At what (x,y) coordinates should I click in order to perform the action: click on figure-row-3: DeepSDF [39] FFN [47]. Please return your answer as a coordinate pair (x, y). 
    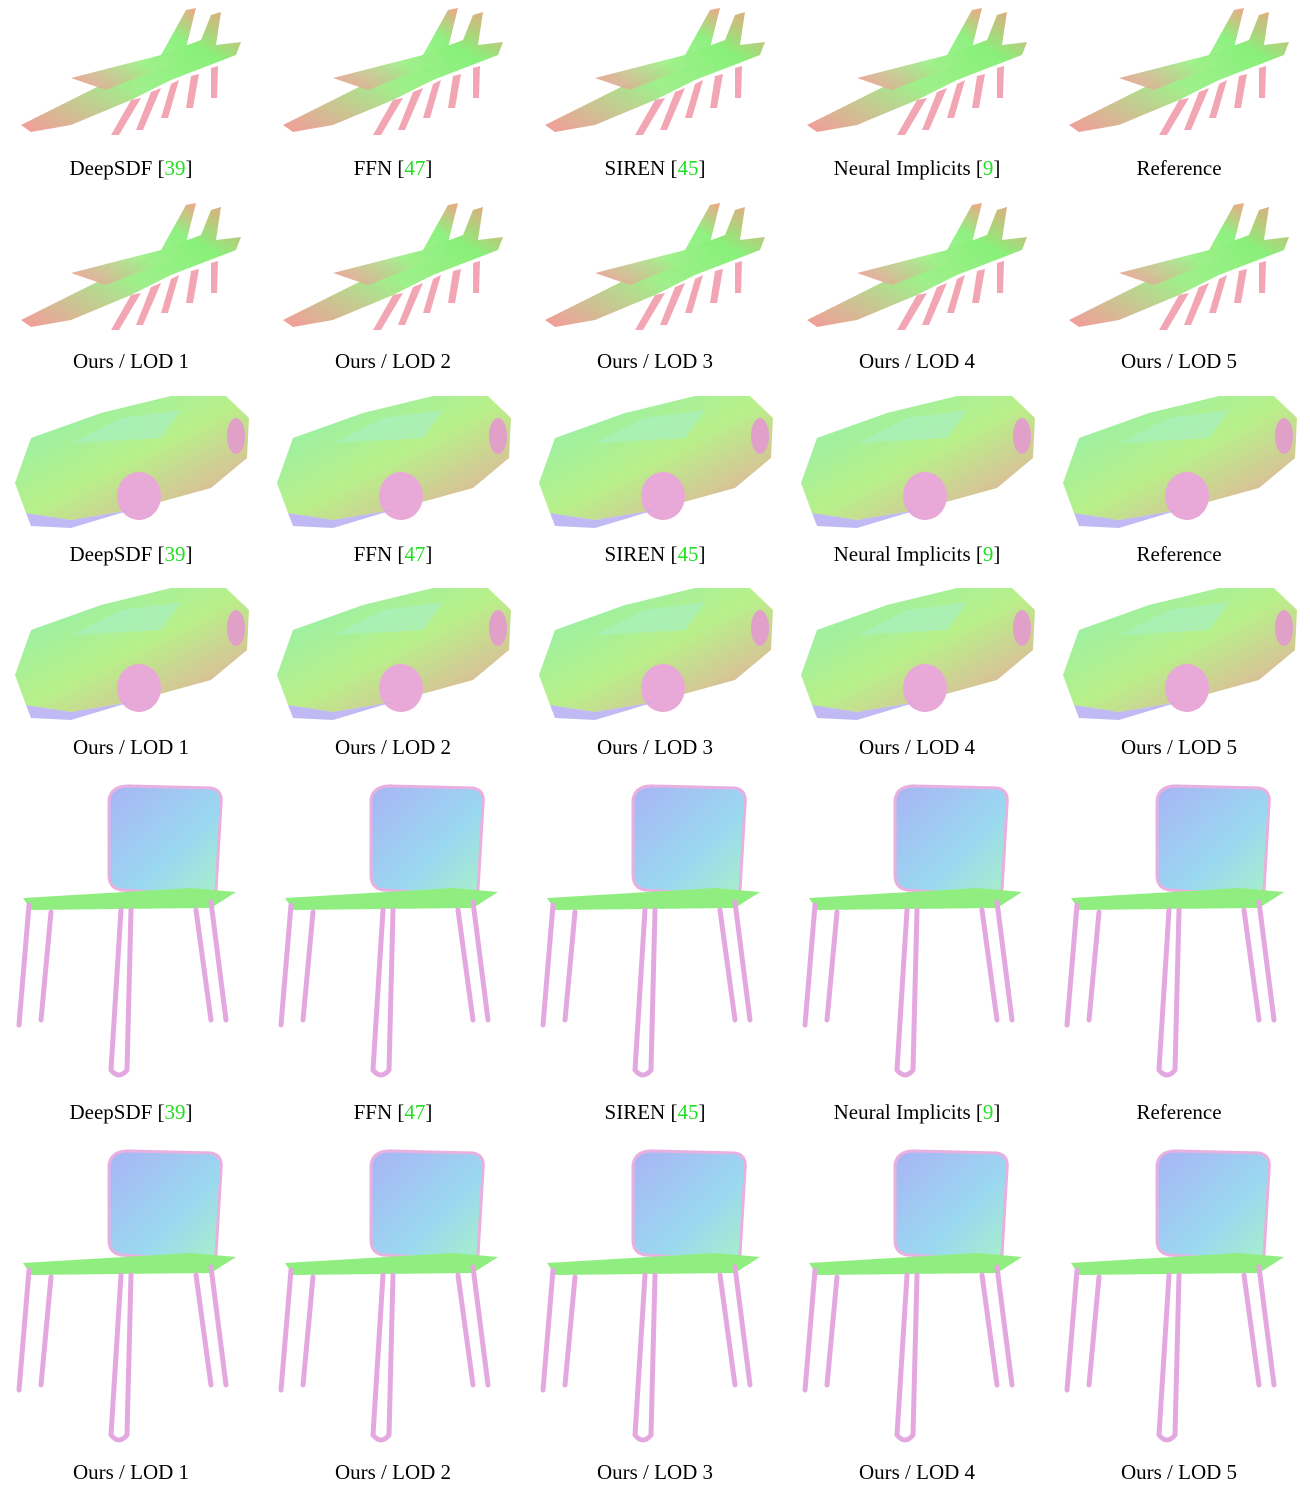
    Looking at the image, I should click on (655, 480).